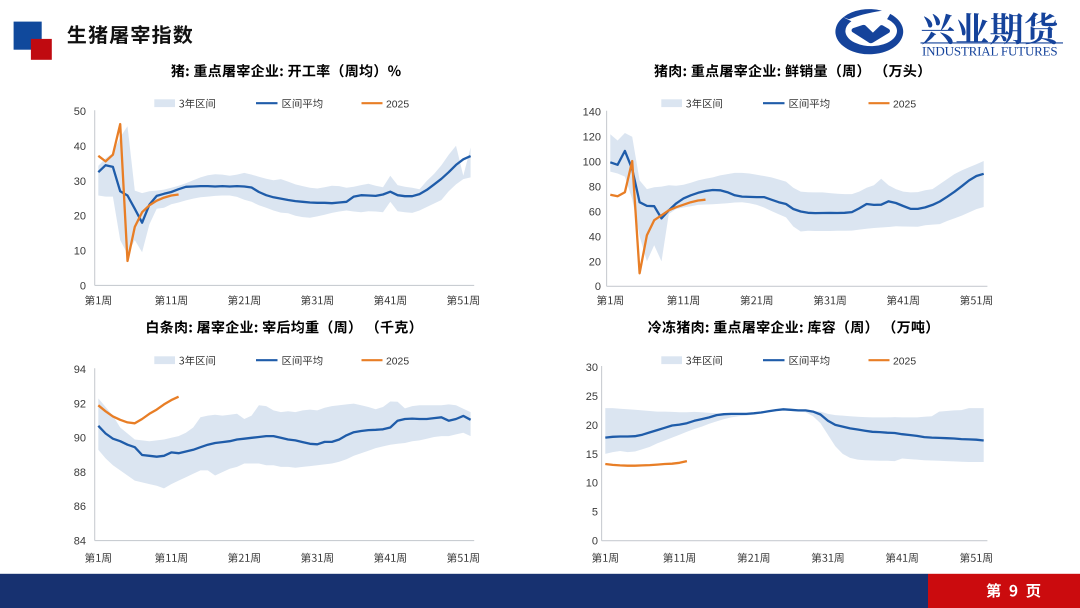 The height and width of the screenshot is (608, 1080). I want to click on svg-text: 25, so click(592, 397).